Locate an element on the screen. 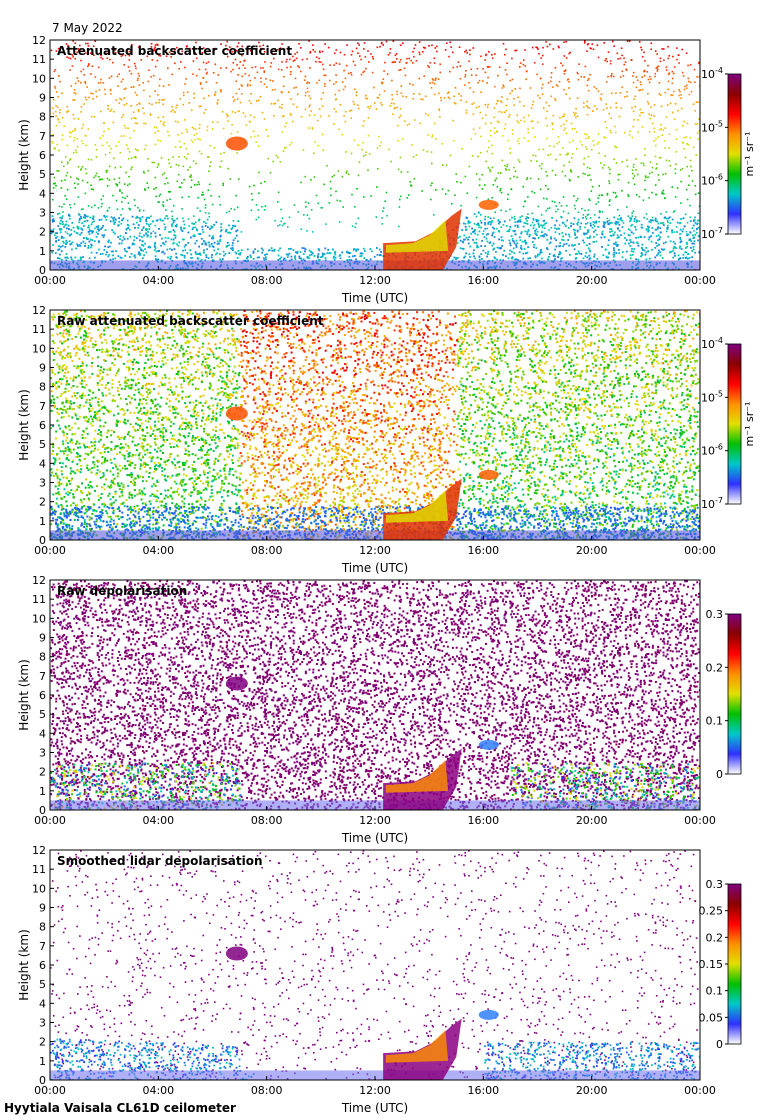  panel-title: Attenuated backscatter coefficient is located at coordinates (174, 51).